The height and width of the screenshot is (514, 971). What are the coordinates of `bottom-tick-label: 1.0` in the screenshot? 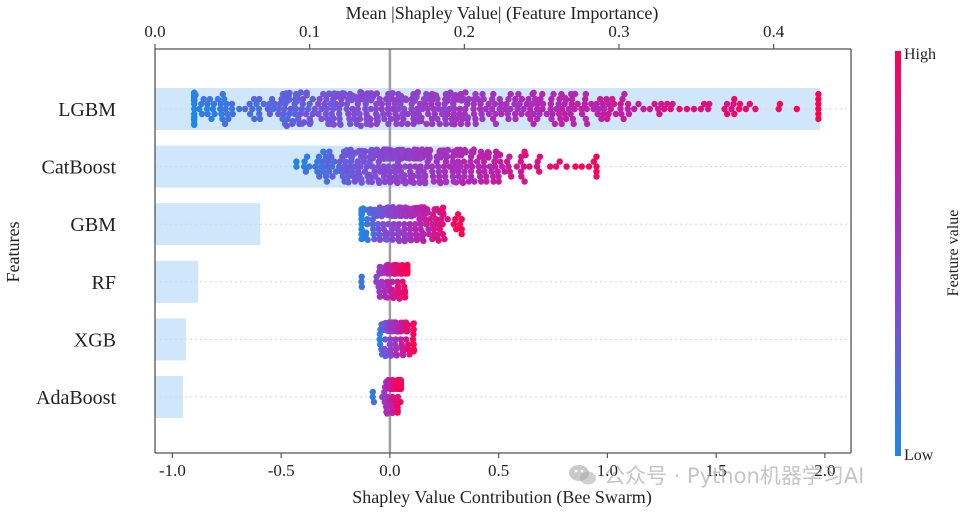 It's located at (607, 470).